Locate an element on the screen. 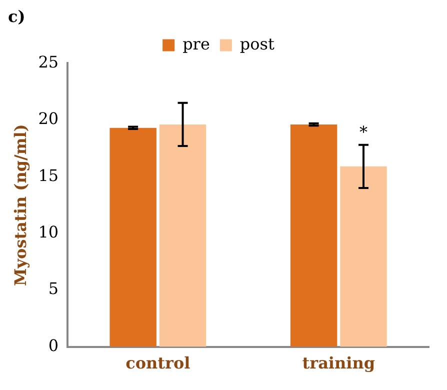 The image size is (447, 390). y-tick-label: 25 is located at coordinates (48, 62).